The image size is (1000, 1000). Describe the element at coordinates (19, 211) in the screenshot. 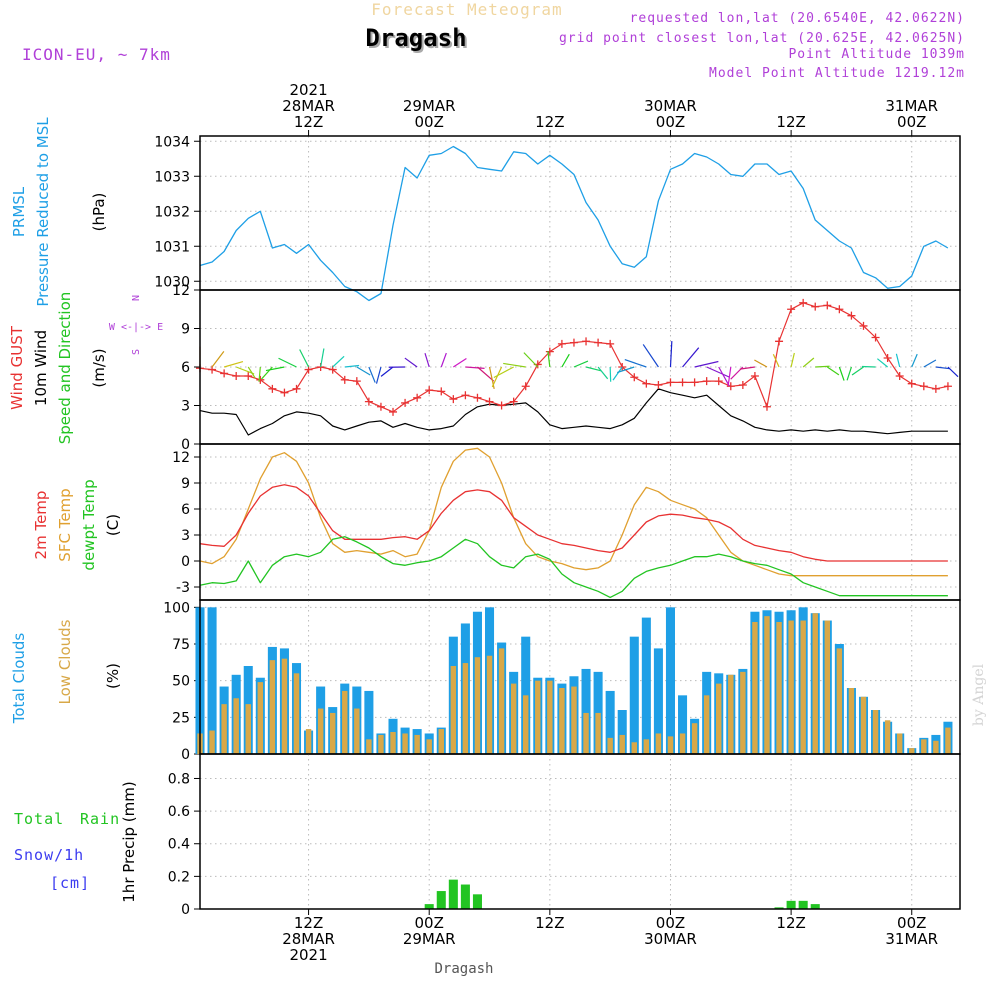

I see `pressure-label-1: PRMSL` at that location.